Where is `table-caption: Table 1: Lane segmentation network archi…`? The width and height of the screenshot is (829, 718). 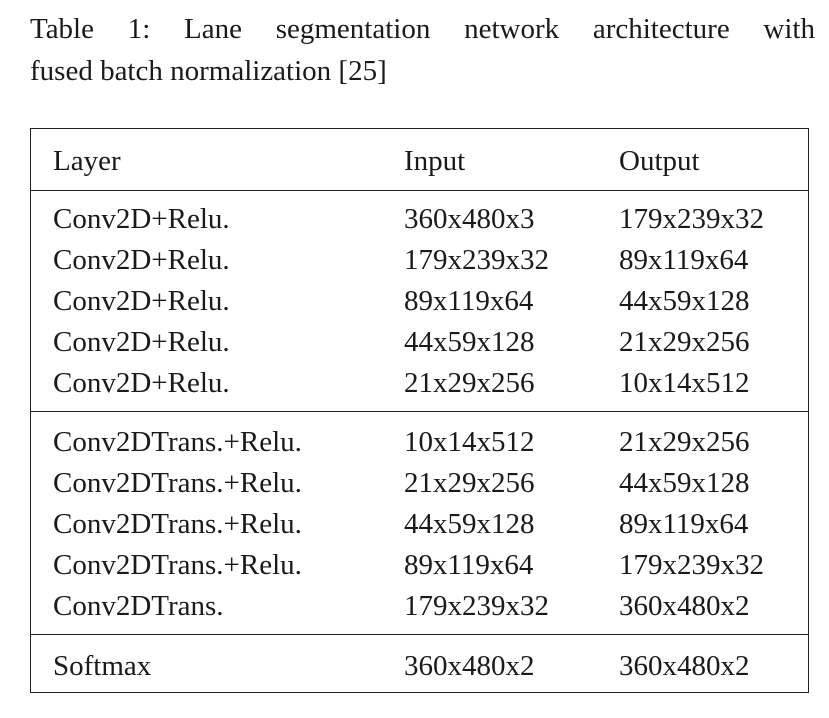
table-caption: Table 1: Lane segmentation network archi… is located at coordinates (422, 50).